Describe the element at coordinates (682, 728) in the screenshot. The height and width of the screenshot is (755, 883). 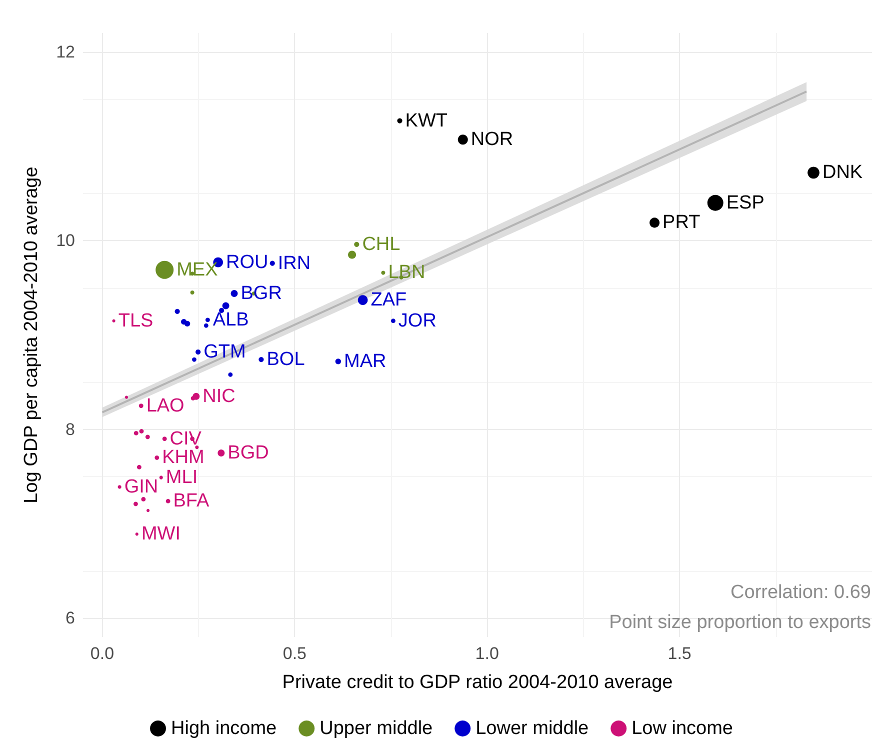
I see `legend-label: Low income` at that location.